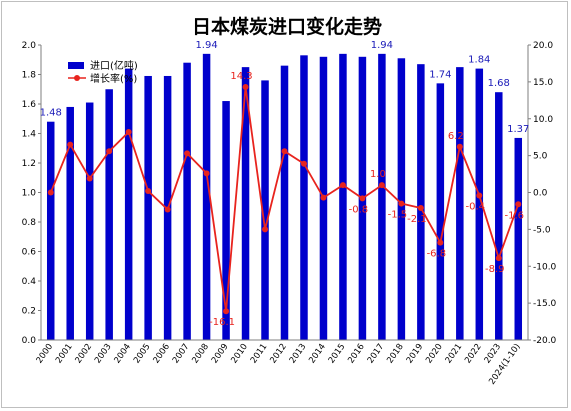 The width and height of the screenshot is (571, 411). I want to click on chart-title: 日本煤炭进口变化走势, so click(287, 26).